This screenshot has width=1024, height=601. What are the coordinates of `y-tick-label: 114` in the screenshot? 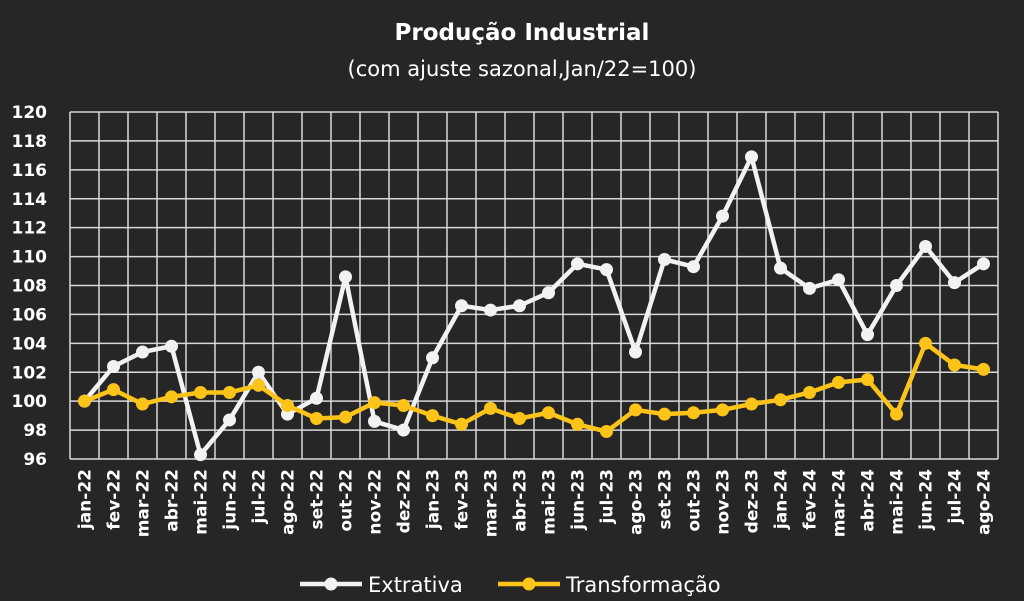 It's located at (30, 200).